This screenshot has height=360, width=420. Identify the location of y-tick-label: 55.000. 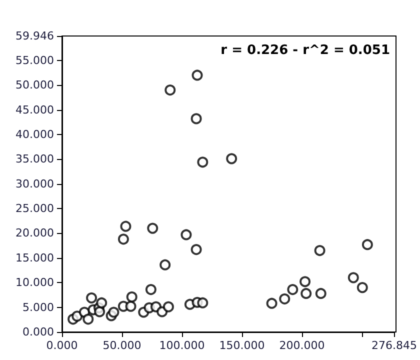
(35, 60).